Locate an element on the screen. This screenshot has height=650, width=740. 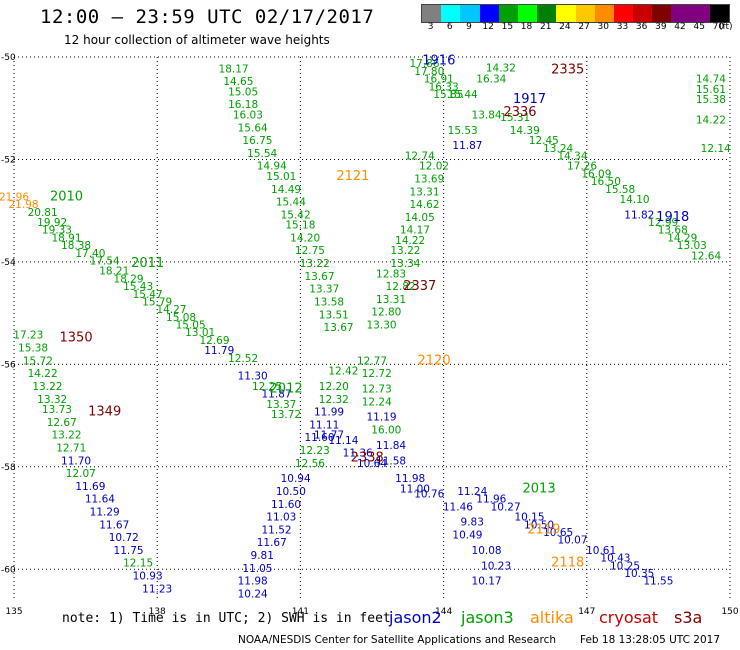
wave-height-value: 12.80 is located at coordinates (386, 313).